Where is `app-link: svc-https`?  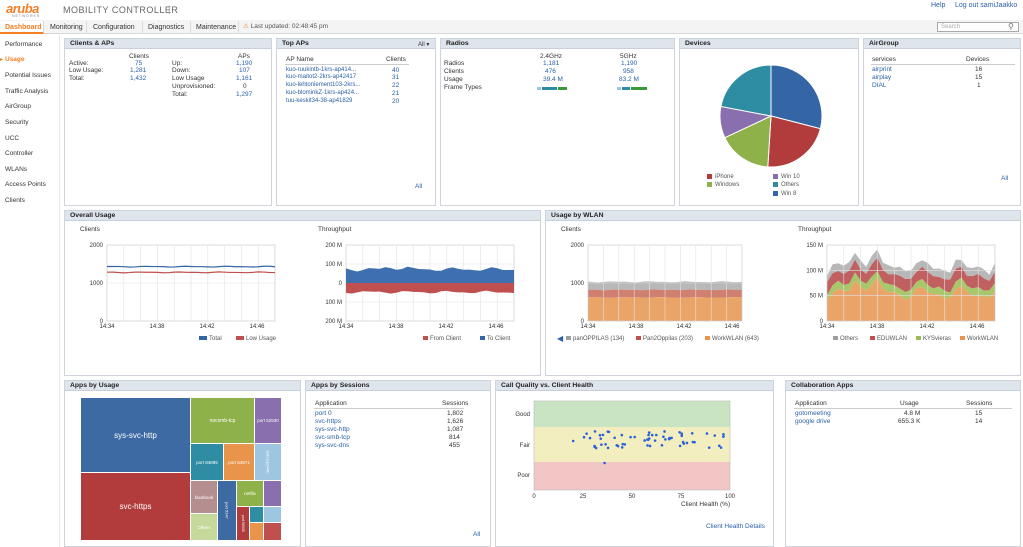 app-link: svc-https is located at coordinates (328, 421).